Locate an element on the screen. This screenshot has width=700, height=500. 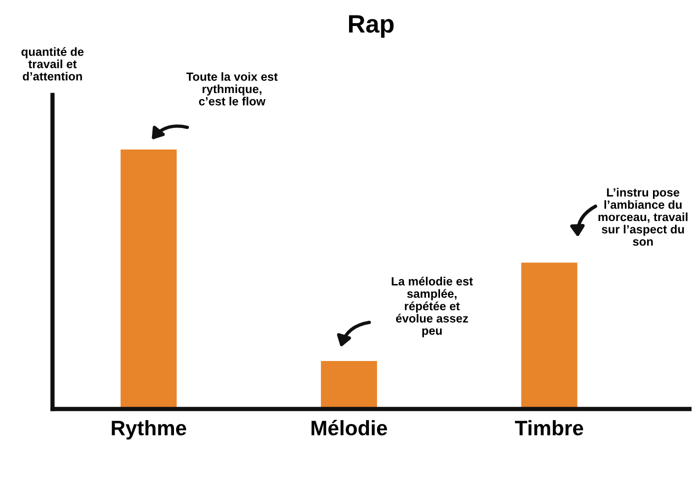
x-tick-label: Mélodie is located at coordinates (350, 428).